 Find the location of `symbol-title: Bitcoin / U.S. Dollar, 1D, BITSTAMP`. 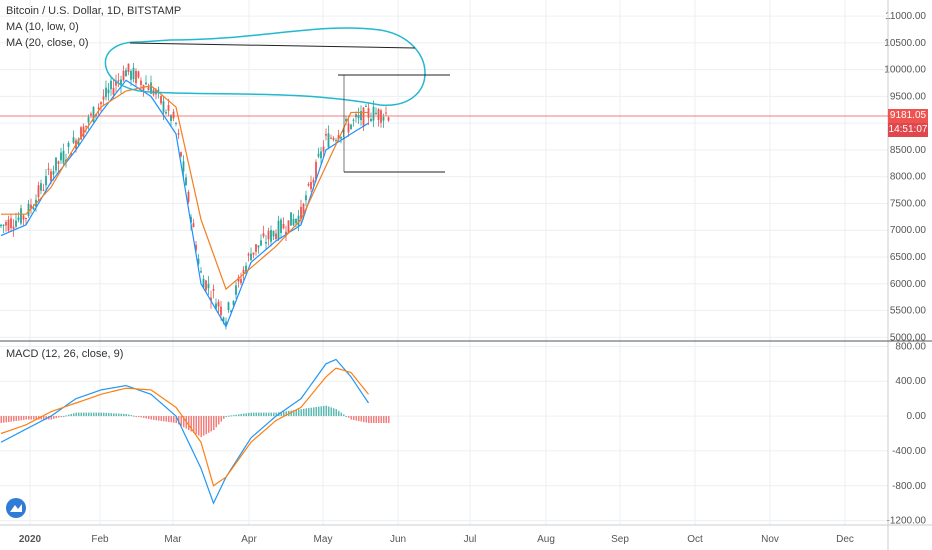

symbol-title: Bitcoin / U.S. Dollar, 1D, BITSTAMP is located at coordinates (94, 11).